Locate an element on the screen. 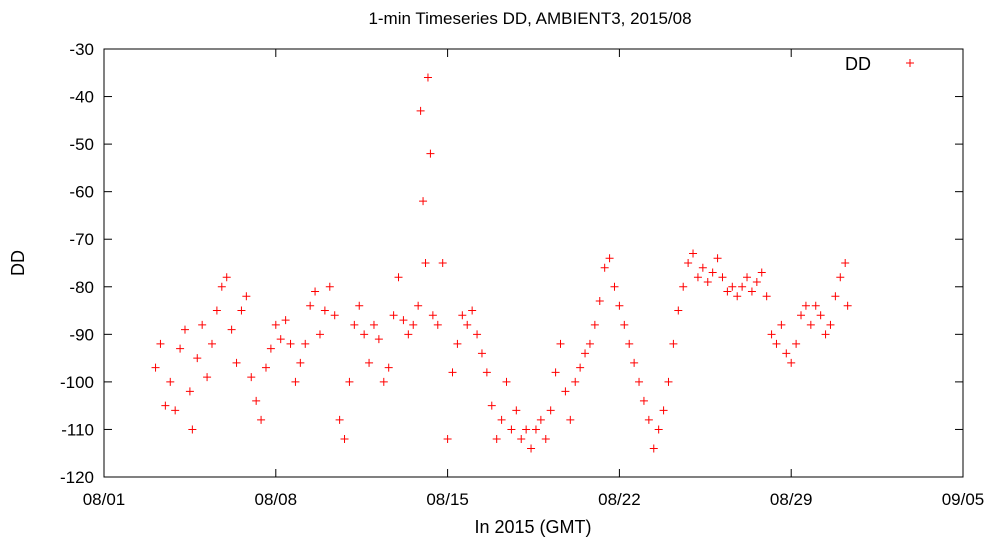  chart-title: 1-min Timeseries DD, AMBIENT3, 2015/08 is located at coordinates (529, 18).